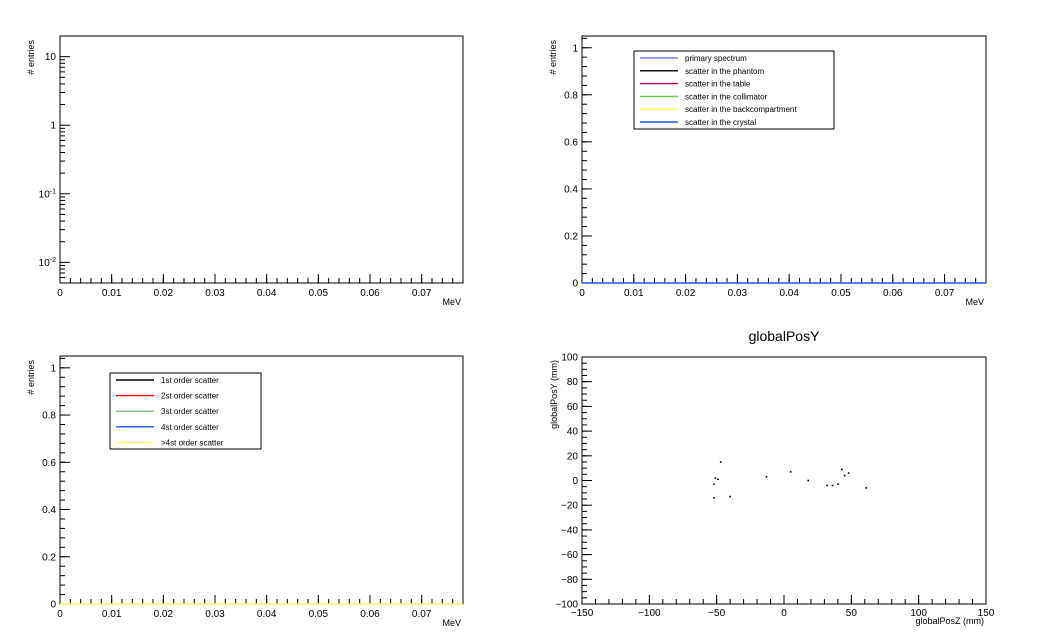 This screenshot has width=1048, height=642. Describe the element at coordinates (190, 396) in the screenshot. I see `legend-label: 2st order scatter` at that location.